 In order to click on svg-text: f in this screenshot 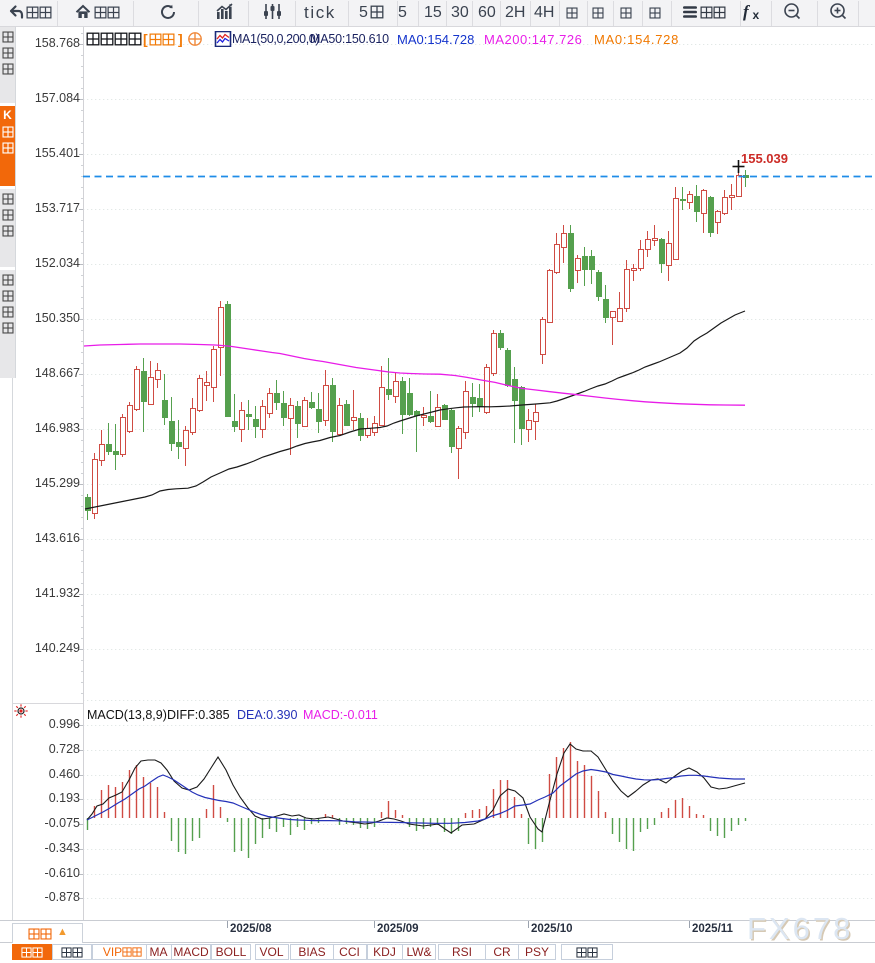, I will do `click(747, 12)`.